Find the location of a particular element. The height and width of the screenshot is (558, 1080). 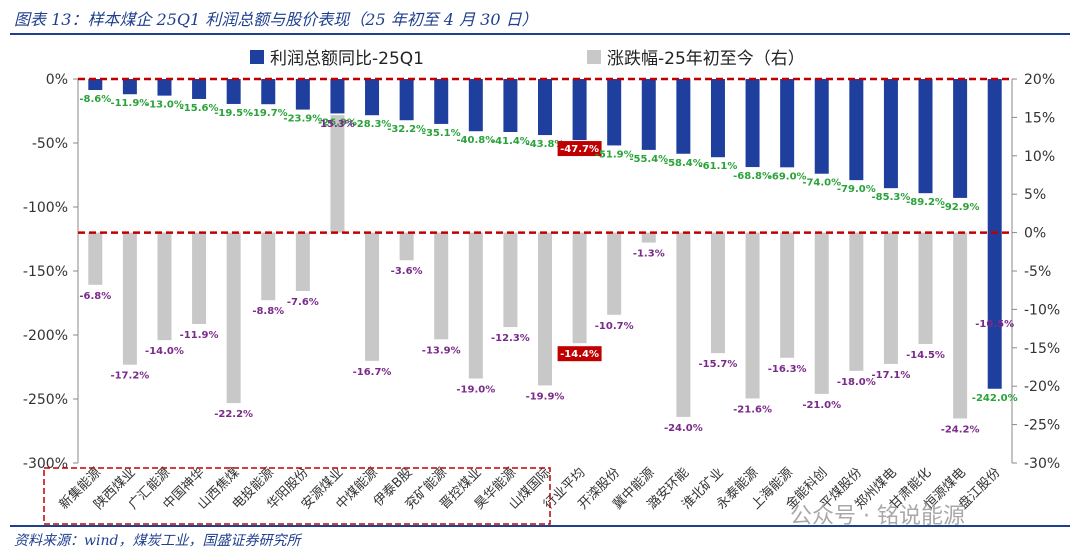

legend-label-price: 涨跌幅-25年初至今（右） is located at coordinates (706, 59).